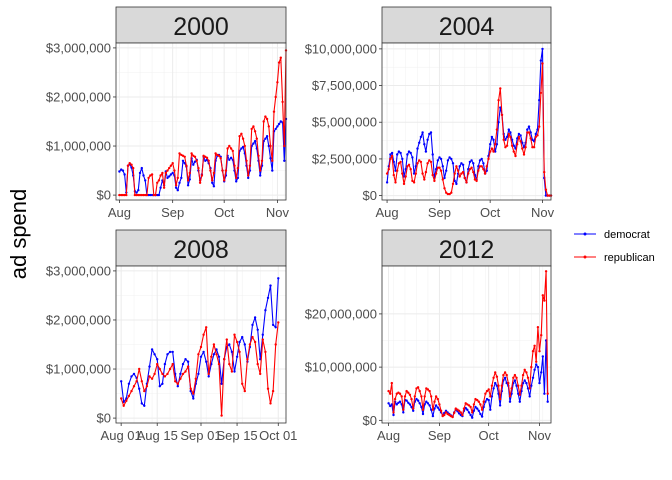  I want to click on legend: democrat republican, so click(614, 246).